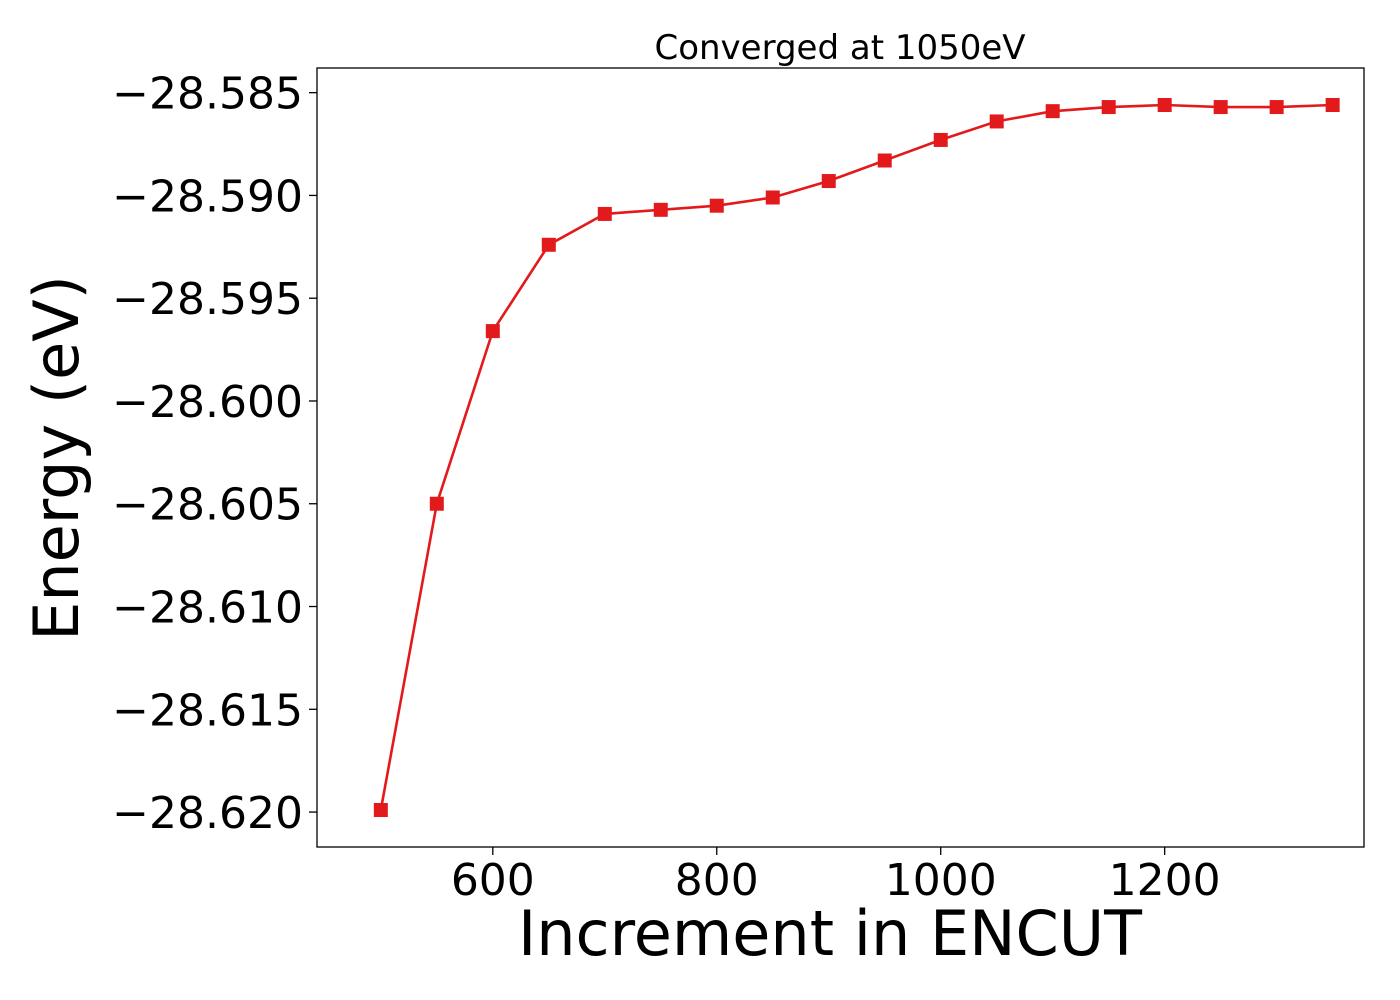 This screenshot has height=1000, width=1400. Describe the element at coordinates (207, 402) in the screenshot. I see `y-tick-label: −28.600` at that location.